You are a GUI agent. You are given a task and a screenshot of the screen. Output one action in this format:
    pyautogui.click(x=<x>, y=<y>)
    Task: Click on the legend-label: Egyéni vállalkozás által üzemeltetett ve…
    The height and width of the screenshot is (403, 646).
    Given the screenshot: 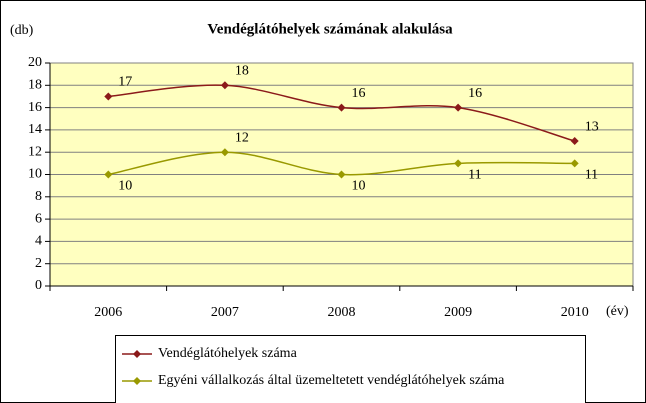 What is the action you would take?
    pyautogui.click(x=331, y=380)
    